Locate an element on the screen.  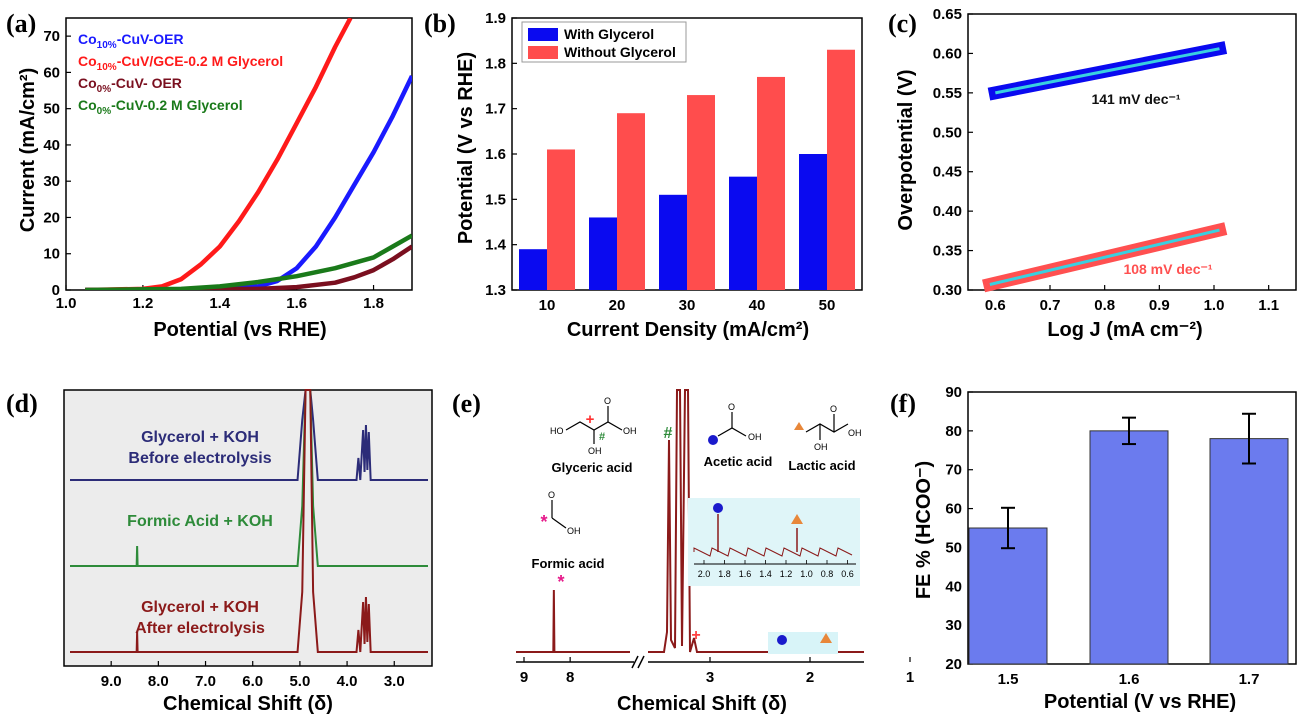
x-tick-label: 9.0 is located at coordinates (111, 681).